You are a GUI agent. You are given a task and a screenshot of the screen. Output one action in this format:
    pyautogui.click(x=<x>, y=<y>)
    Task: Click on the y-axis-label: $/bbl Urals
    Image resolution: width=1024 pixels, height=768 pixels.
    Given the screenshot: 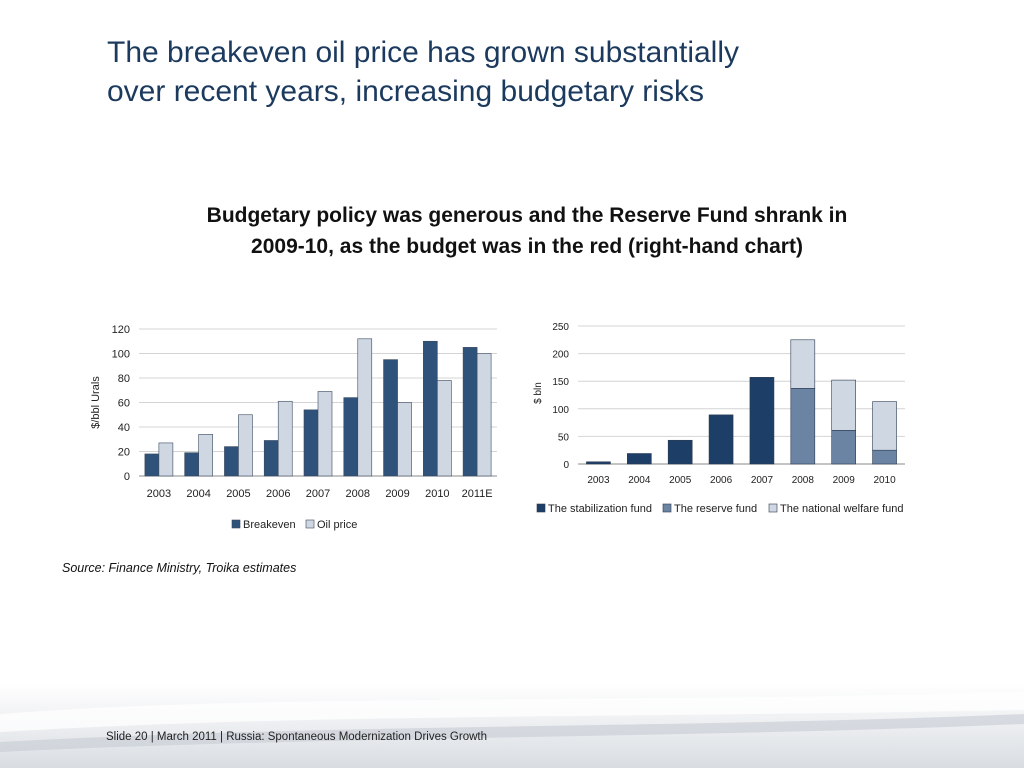 What is the action you would take?
    pyautogui.click(x=96, y=402)
    